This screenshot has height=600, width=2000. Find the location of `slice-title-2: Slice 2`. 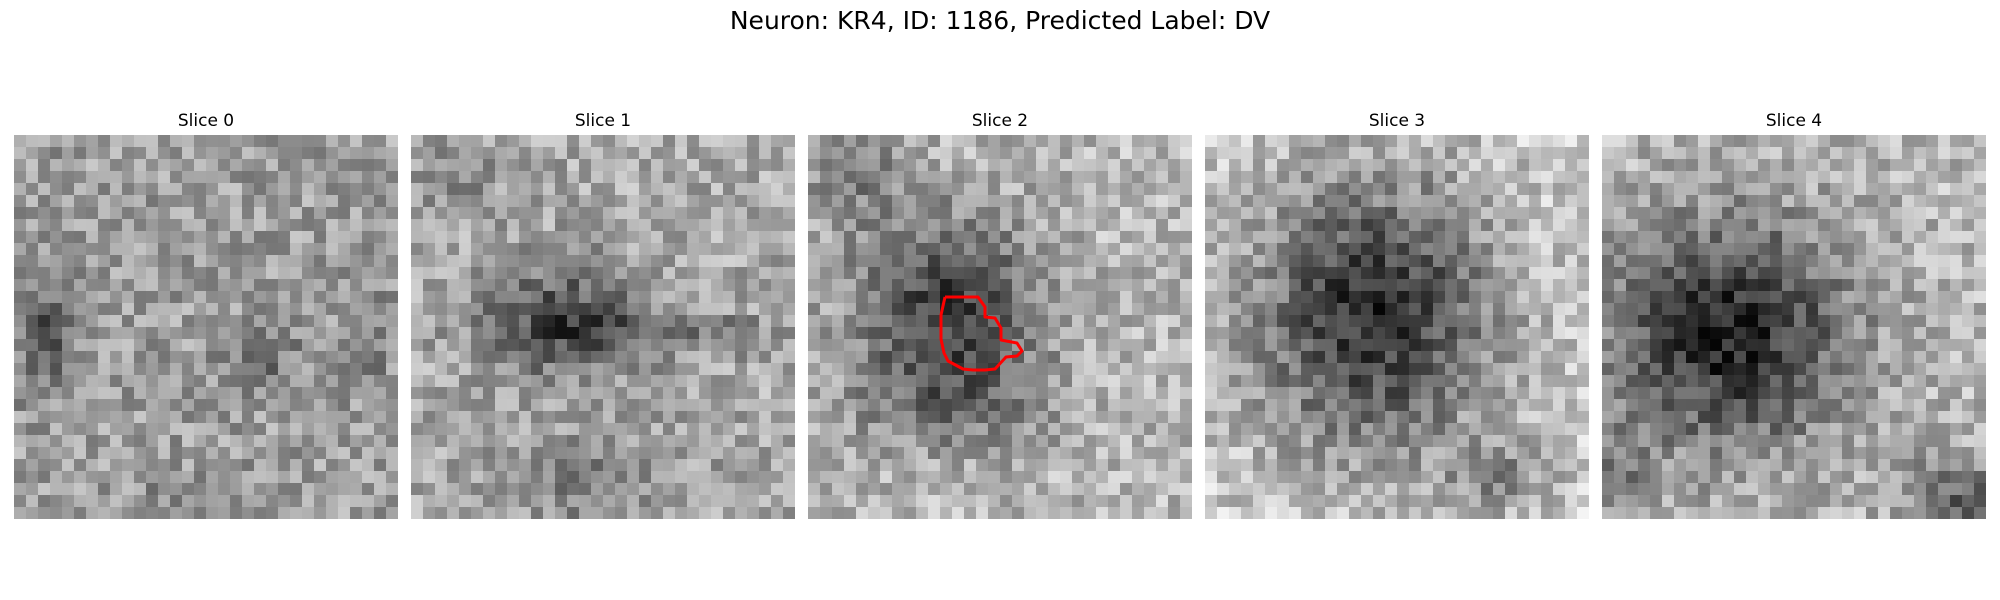

slice-title-2: Slice 2 is located at coordinates (1000, 121).